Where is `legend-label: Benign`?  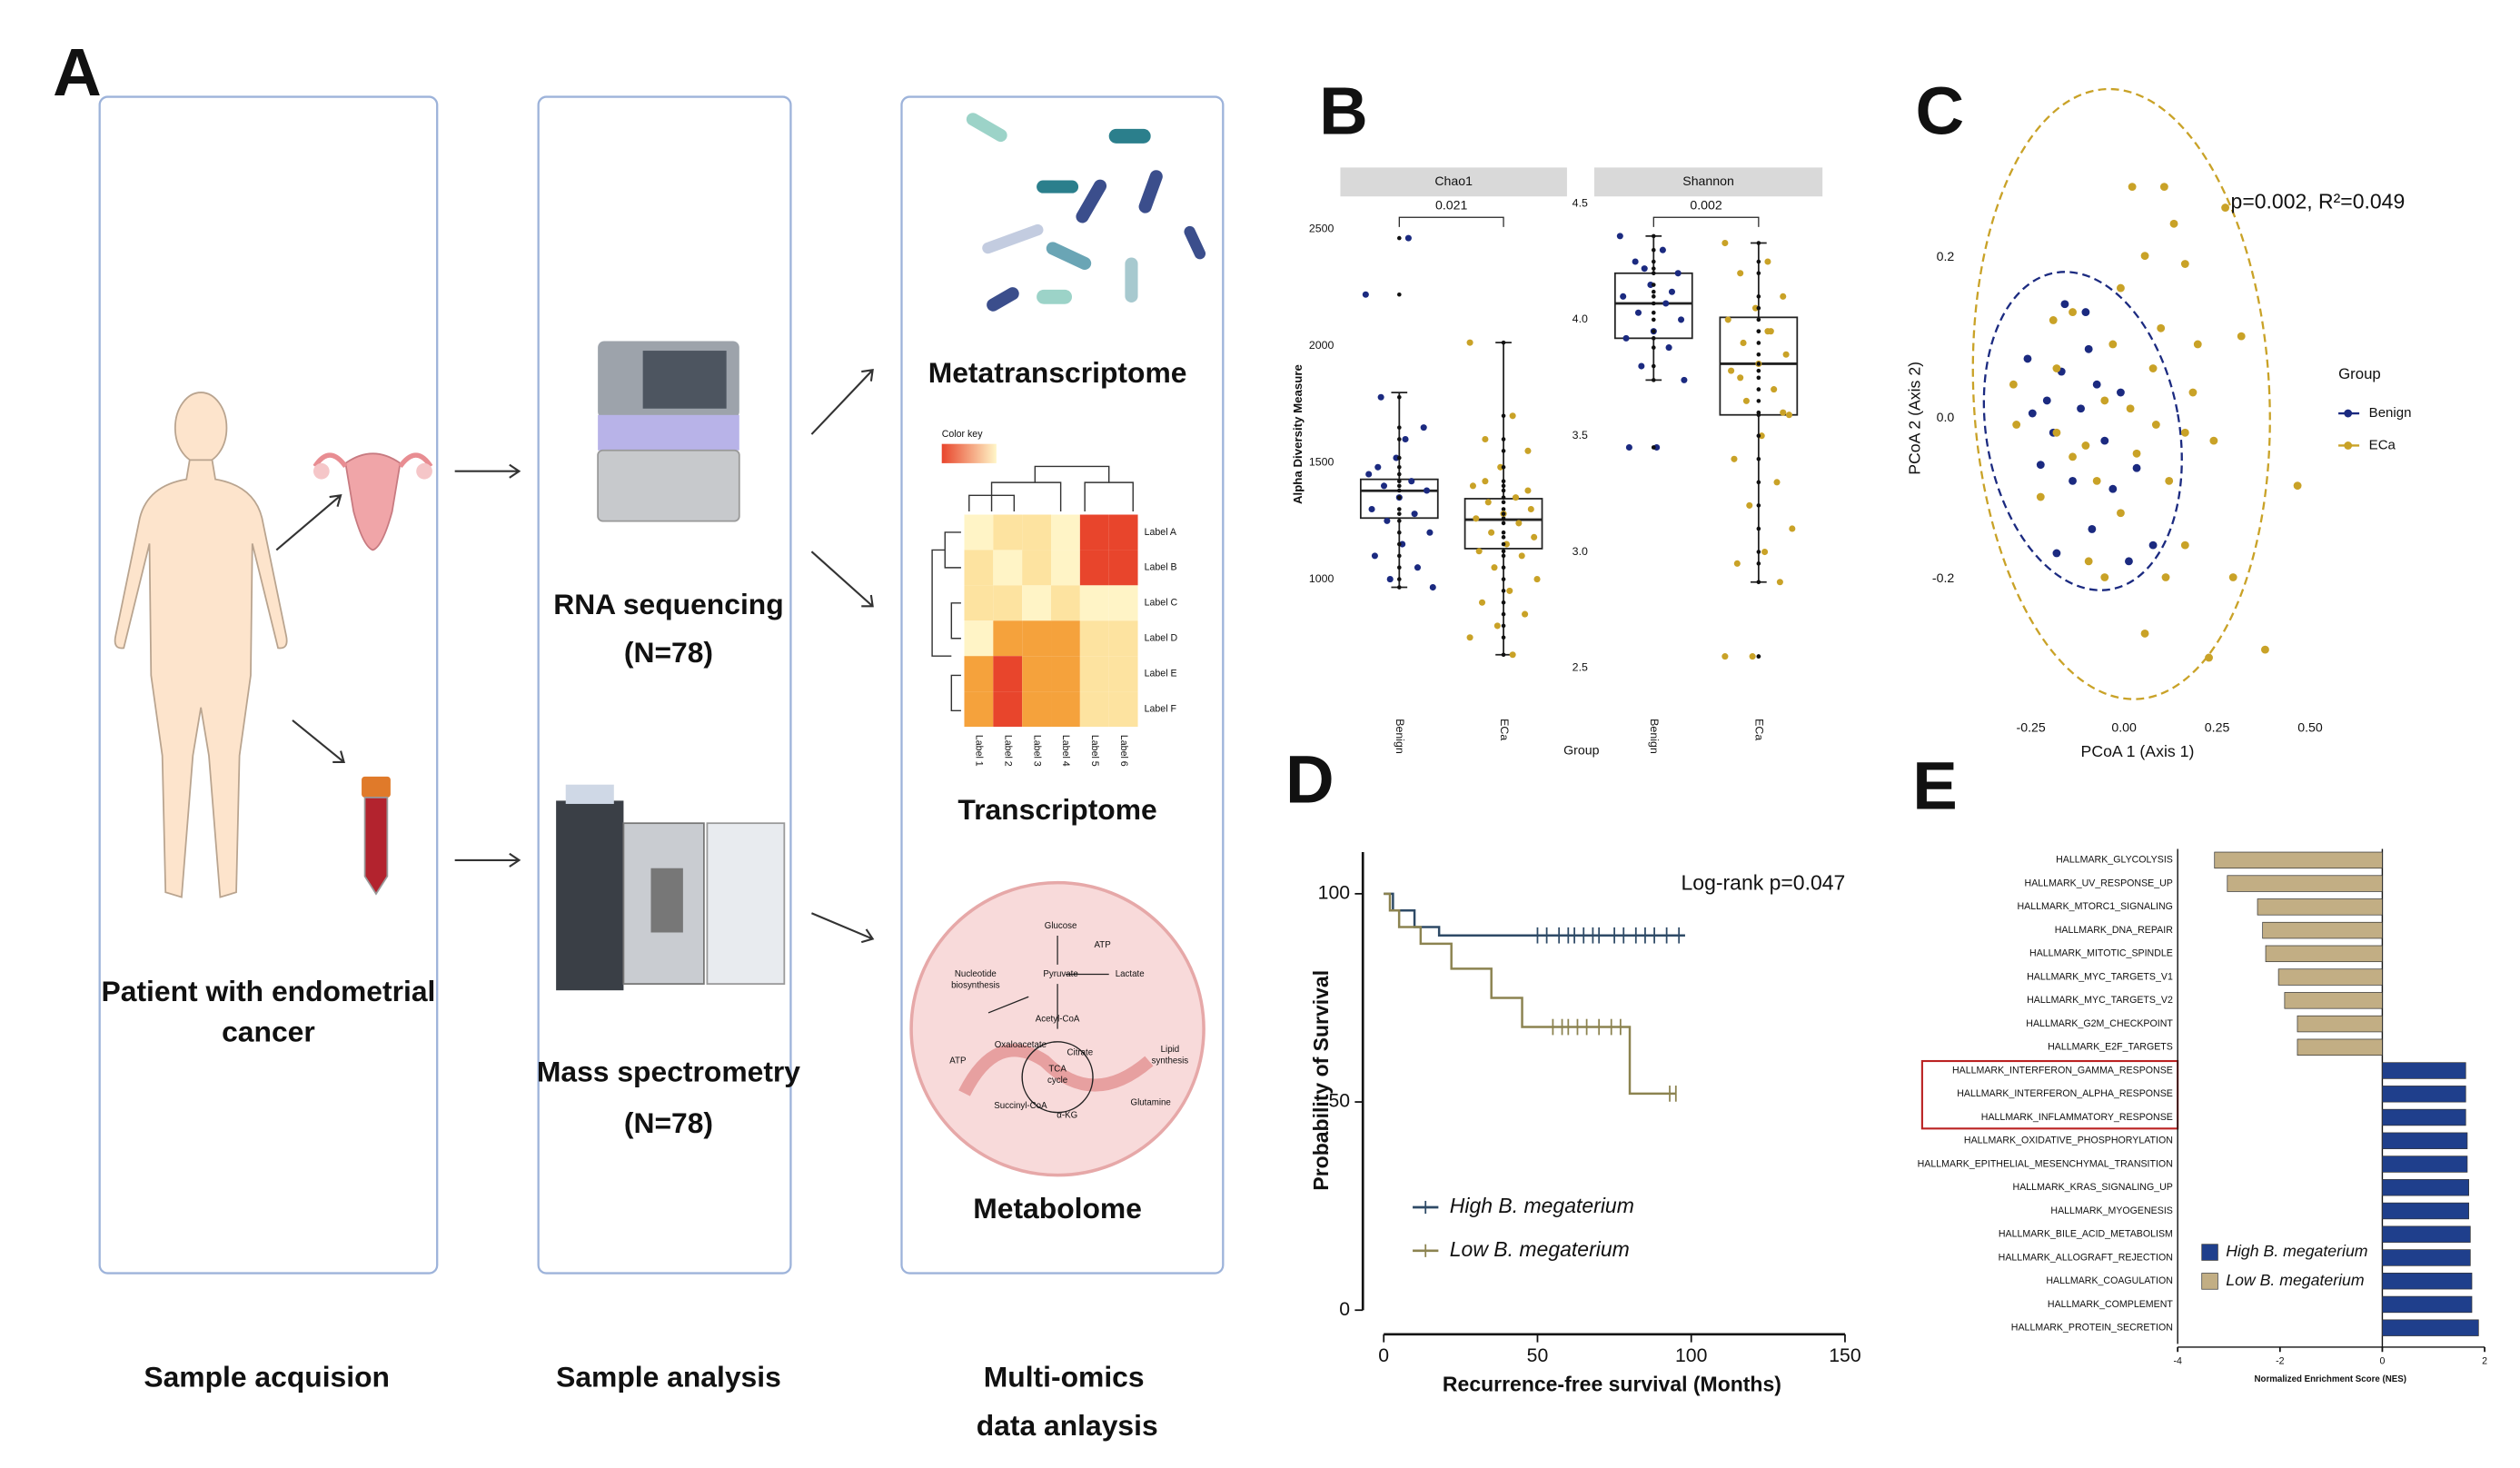 legend-label: Benign is located at coordinates (2390, 413).